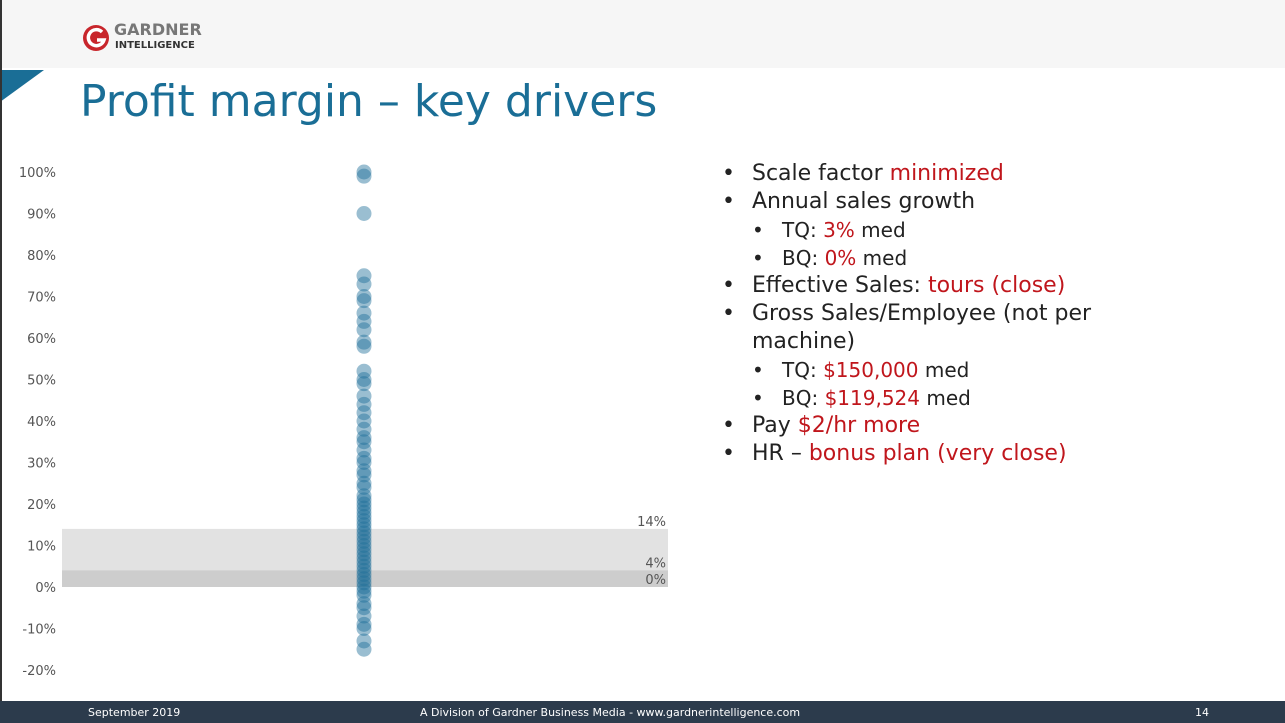 This screenshot has width=1285, height=723. I want to click on bullet-highlight: $2/hr more, so click(859, 425).